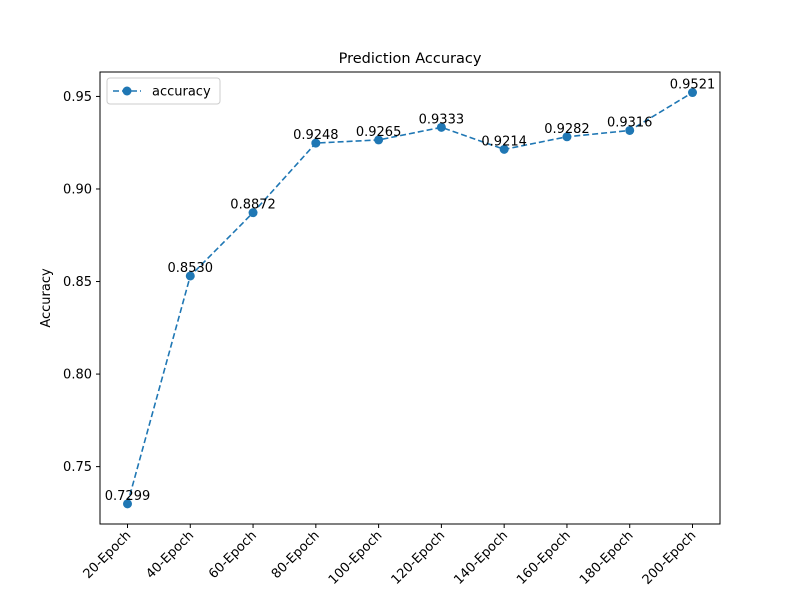 The image size is (800, 605). Describe the element at coordinates (127, 91) in the screenshot. I see `legend-marker` at that location.